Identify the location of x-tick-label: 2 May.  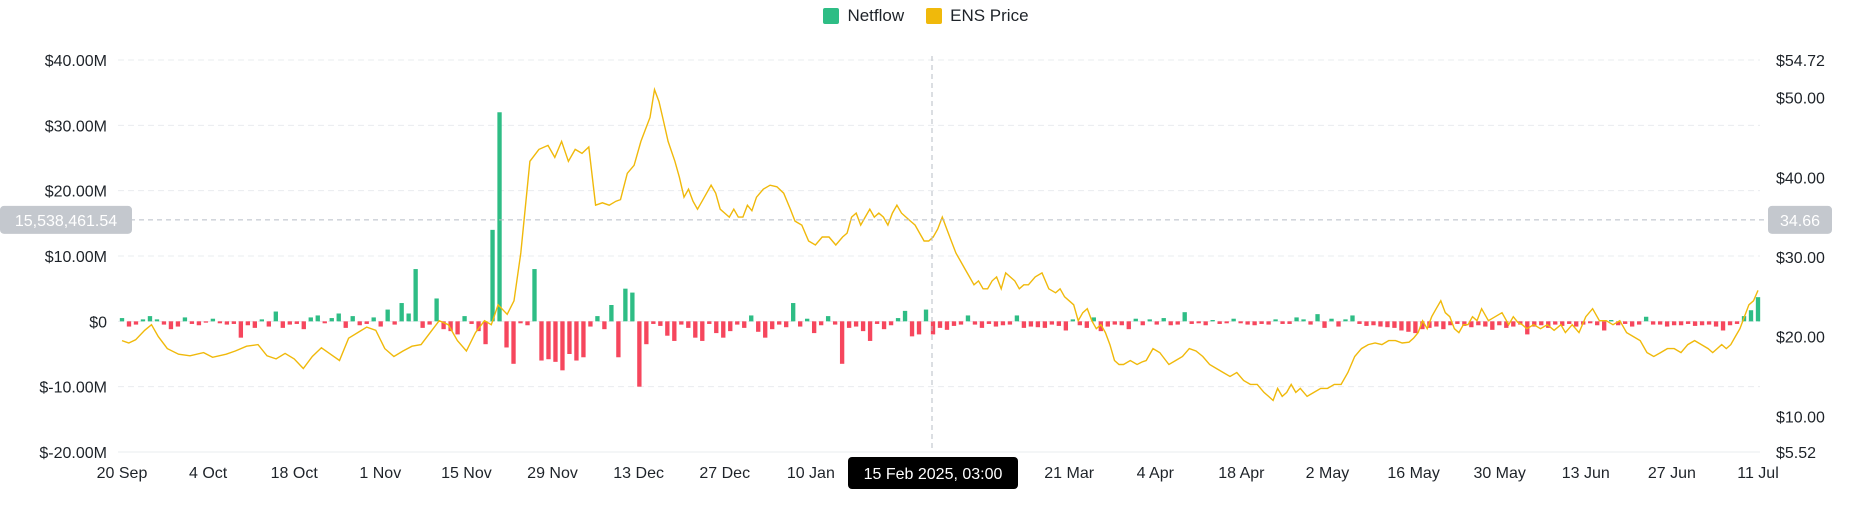
(1328, 473).